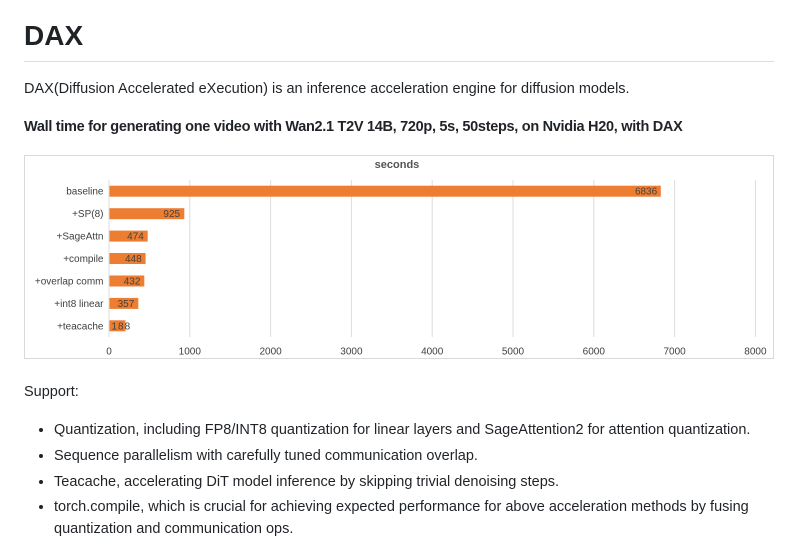 This screenshot has height=557, width=800. I want to click on svg-text: +int8 linear, so click(79, 303).